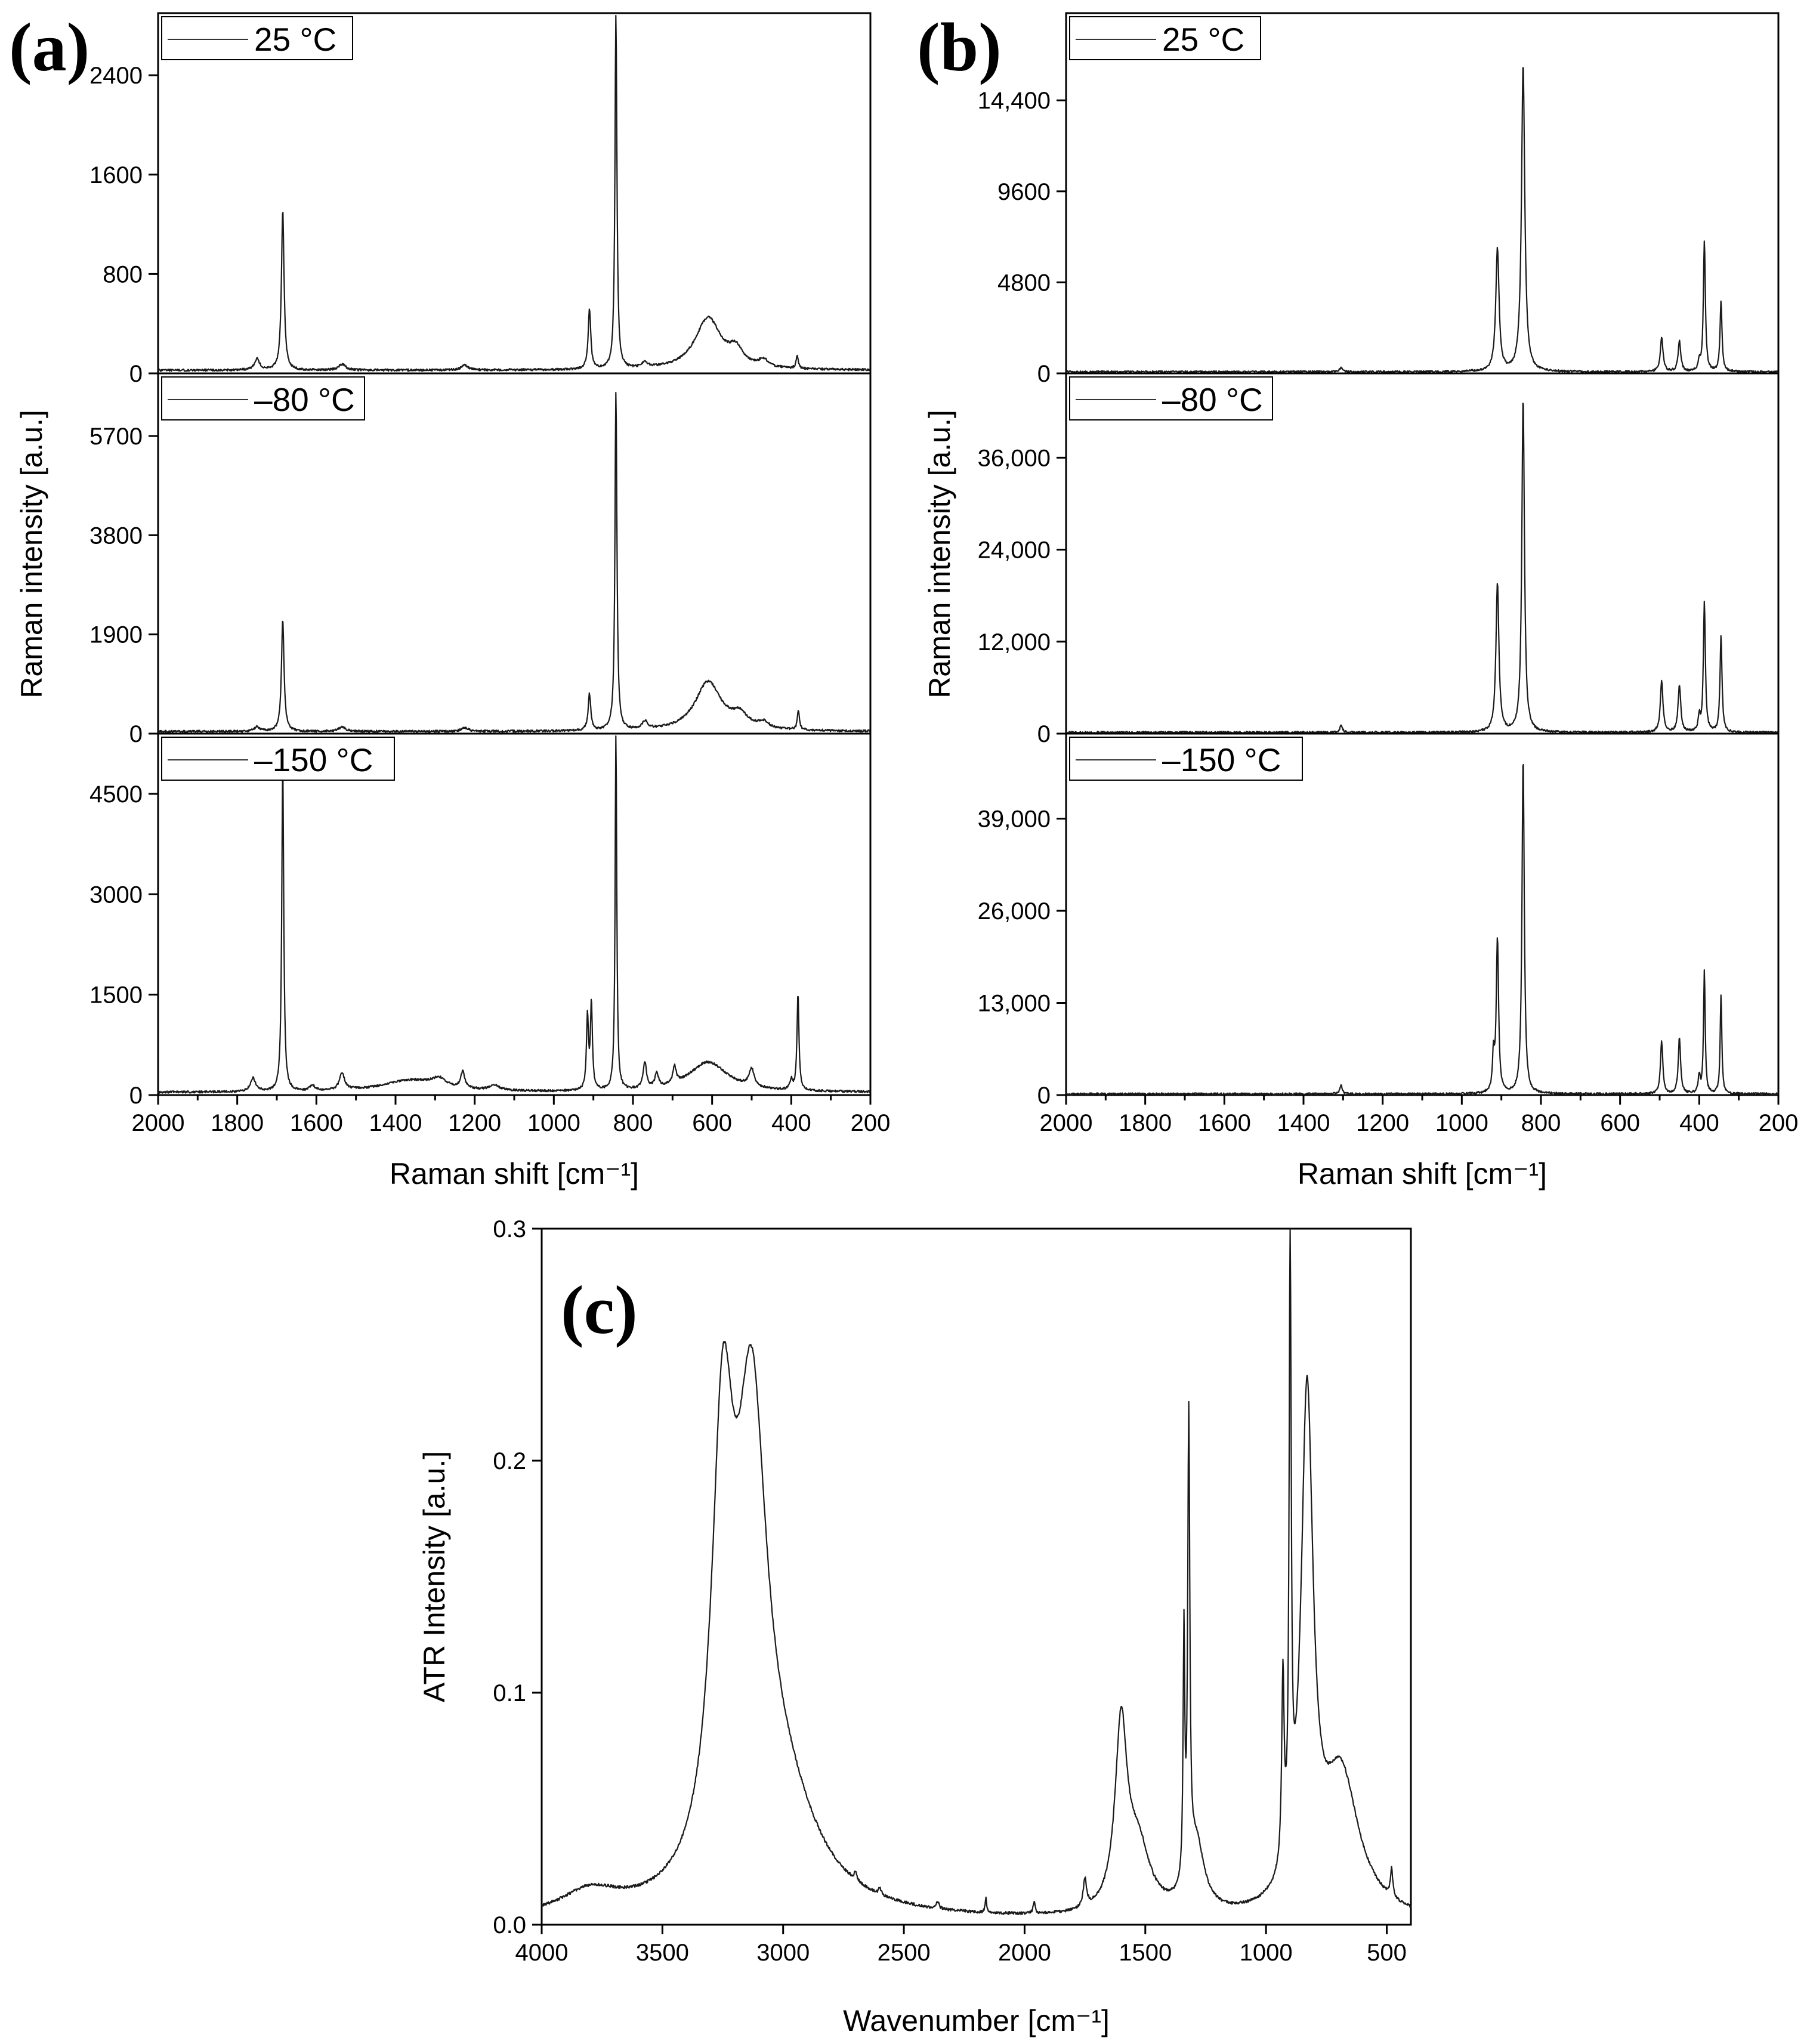 Image resolution: width=1810 pixels, height=2044 pixels. Describe the element at coordinates (1014, 550) in the screenshot. I see `y-tick-label: 24,000` at that location.